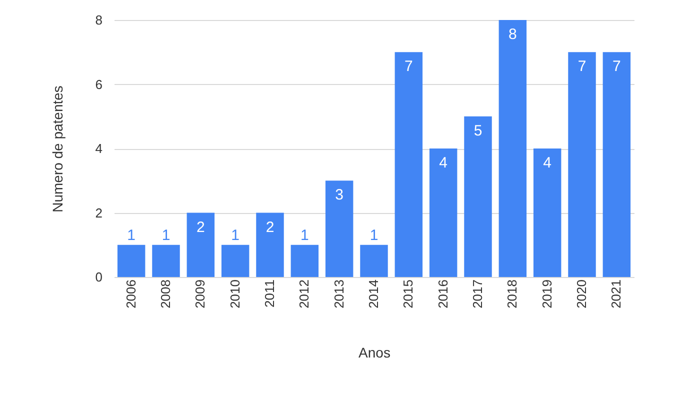 The height and width of the screenshot is (407, 677). Describe the element at coordinates (512, 34) in the screenshot. I see `data-label: 8` at that location.